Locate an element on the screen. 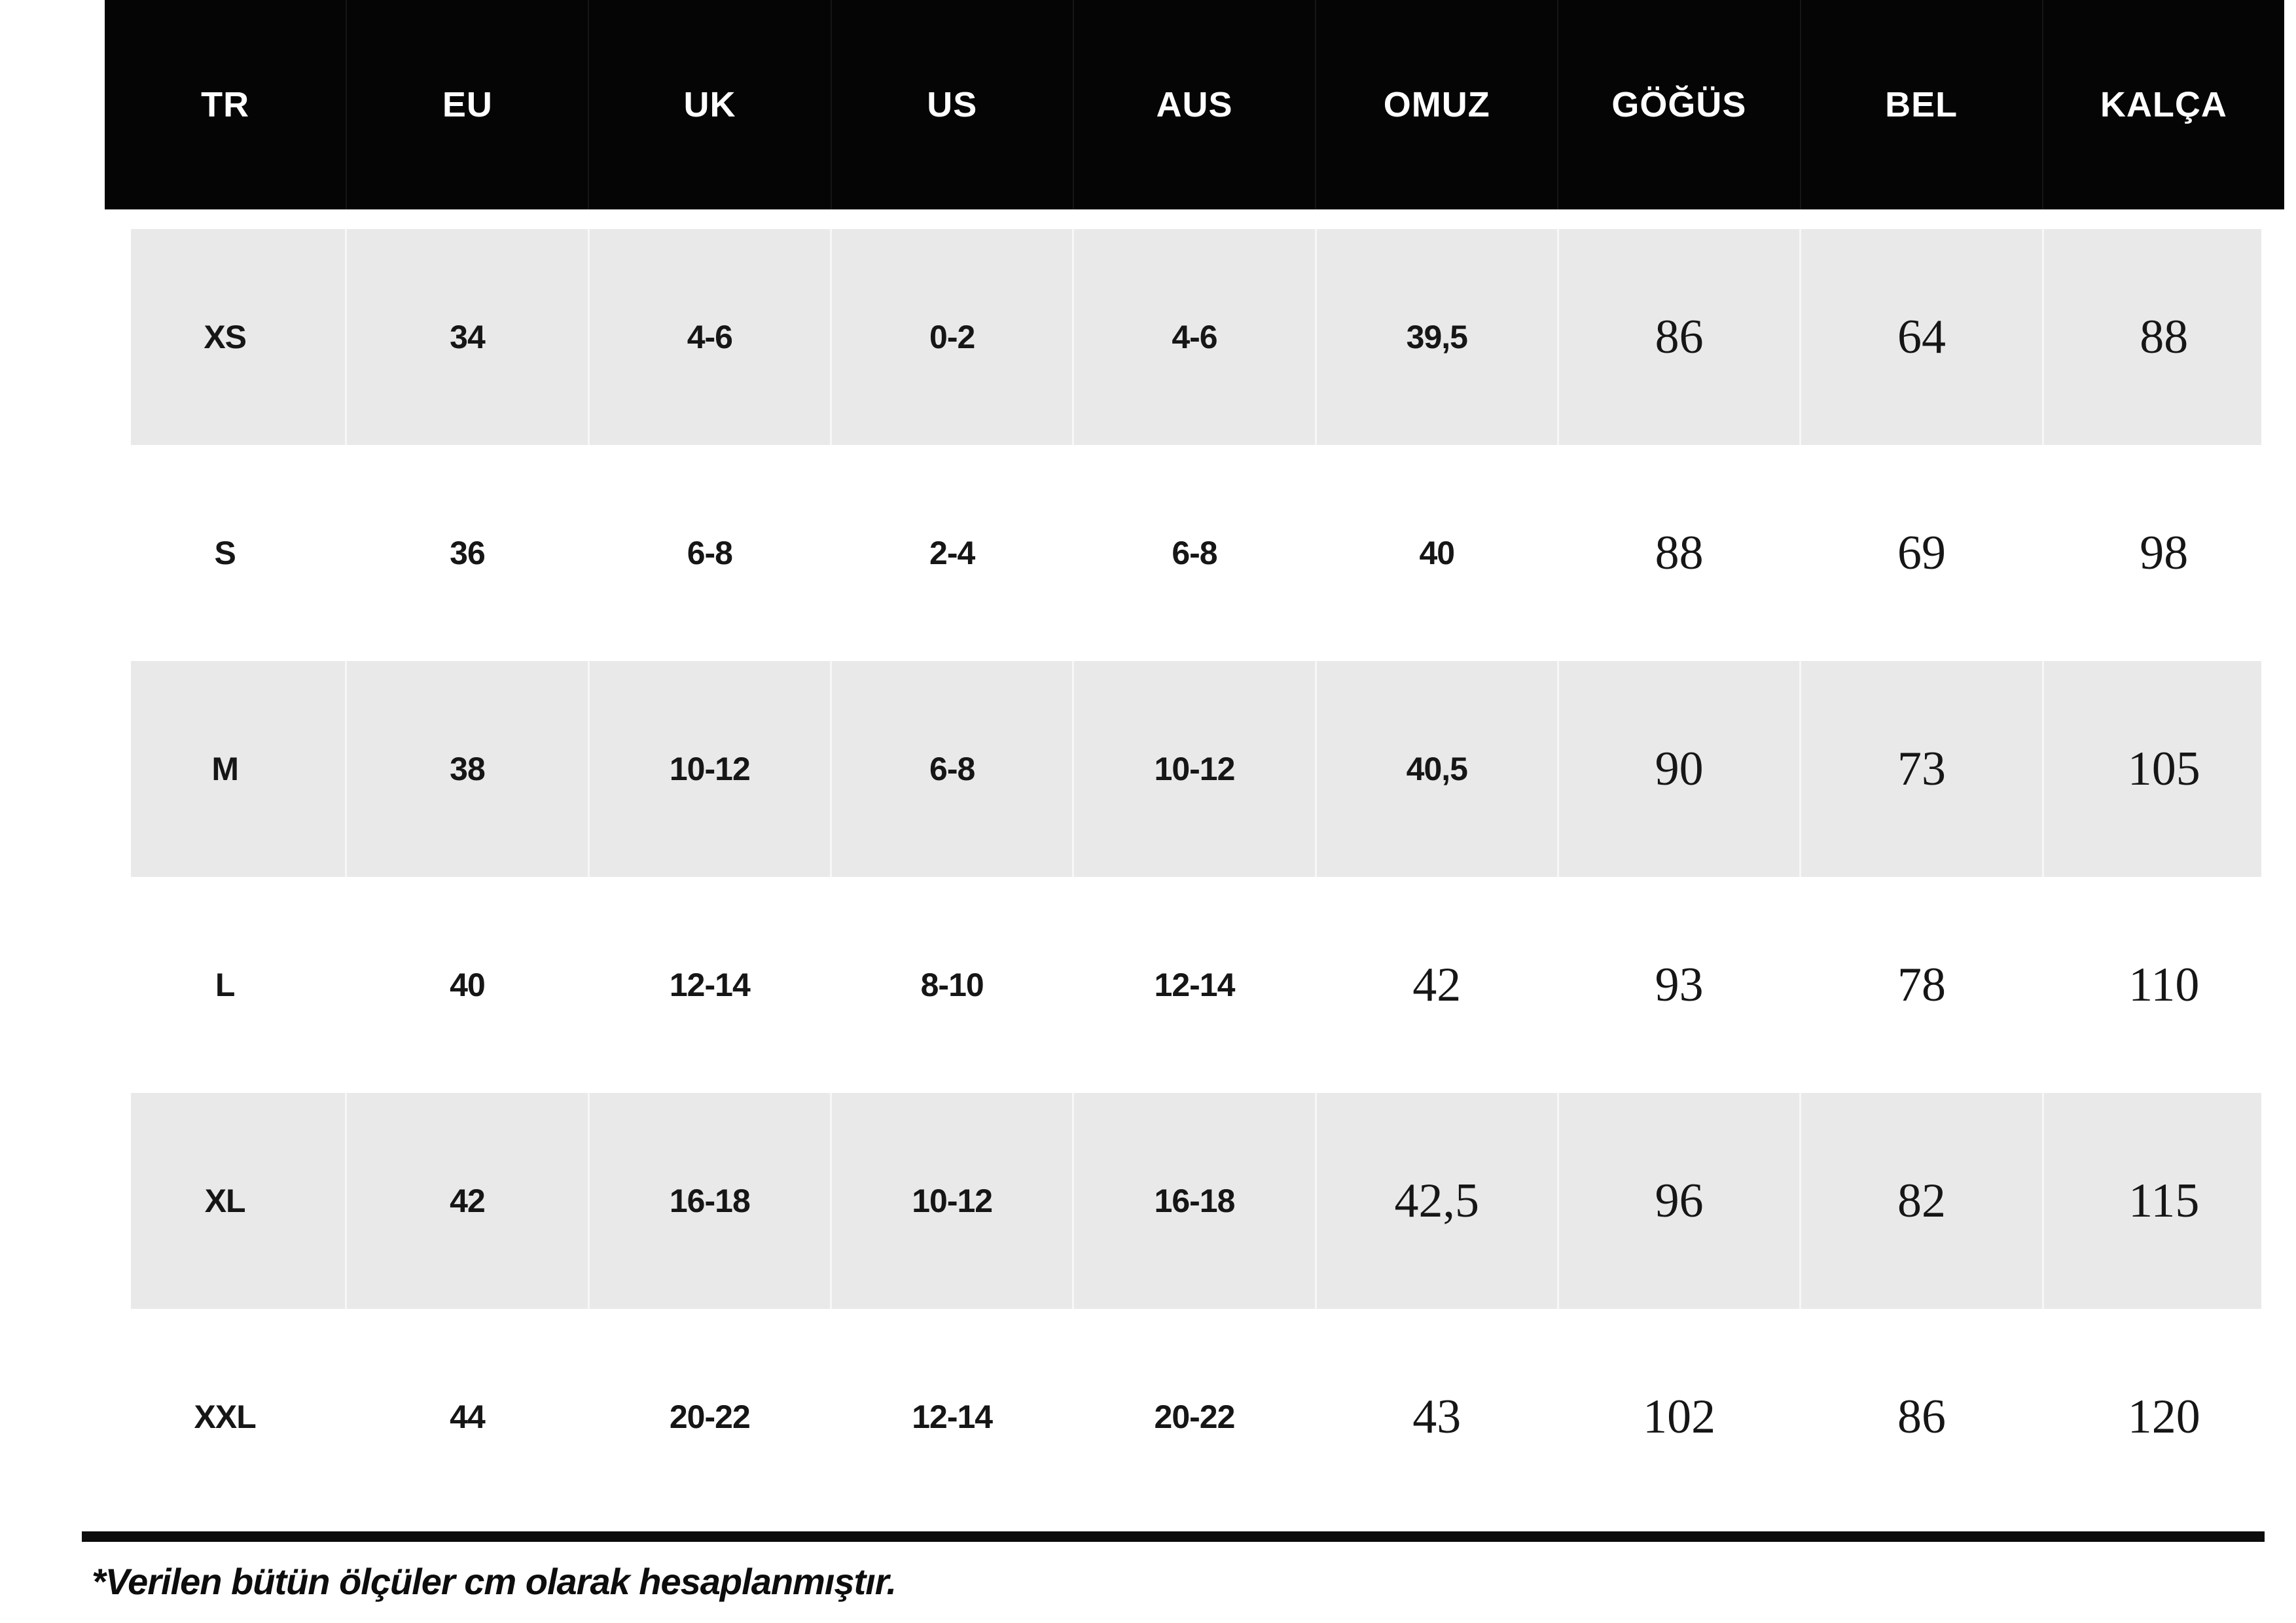  column-header-aus: AUS is located at coordinates (1195, 104).